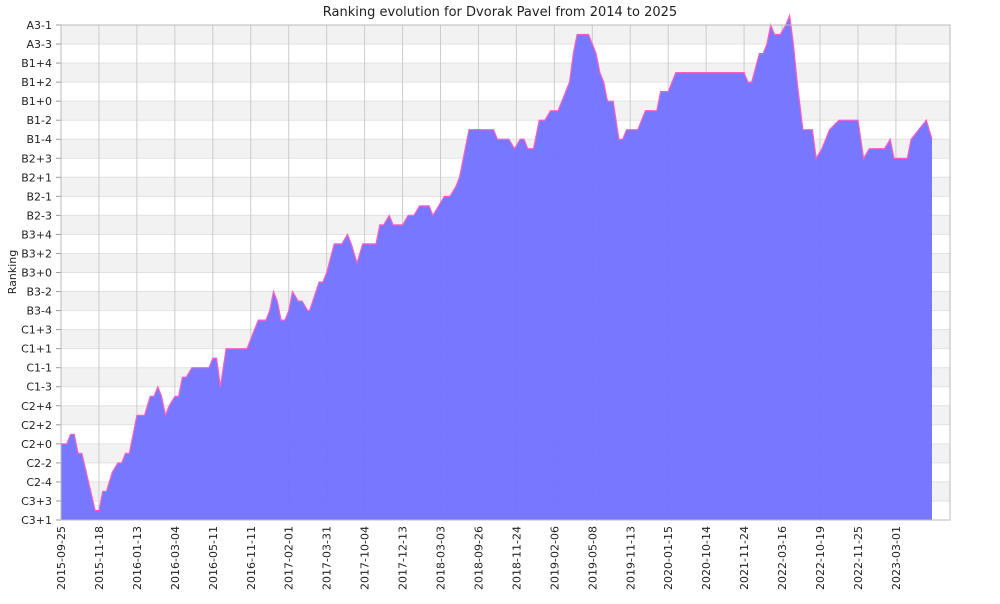 The image size is (1000, 604). Describe the element at coordinates (36, 63) in the screenshot. I see `y-tick-label: B1+4` at that location.